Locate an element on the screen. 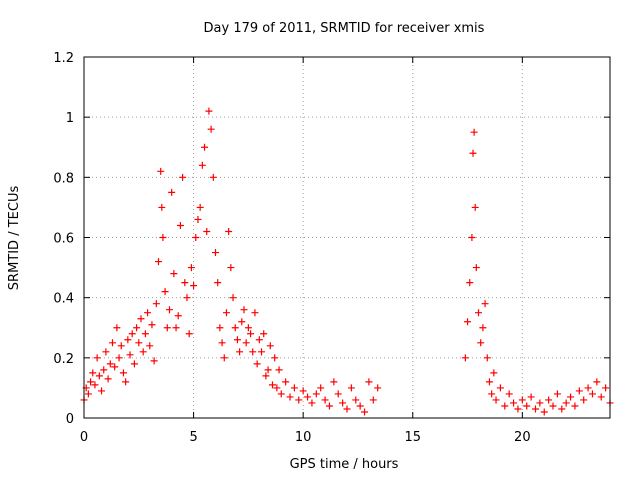 Image resolution: width=640 pixels, height=480 pixels. y-tick-label: 0.2 is located at coordinates (63, 359).